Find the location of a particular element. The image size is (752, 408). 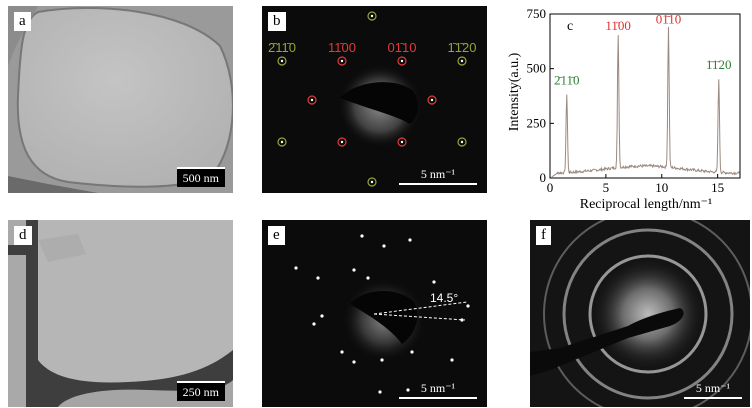

x-tick-label-2: 10 is located at coordinates (661, 187).